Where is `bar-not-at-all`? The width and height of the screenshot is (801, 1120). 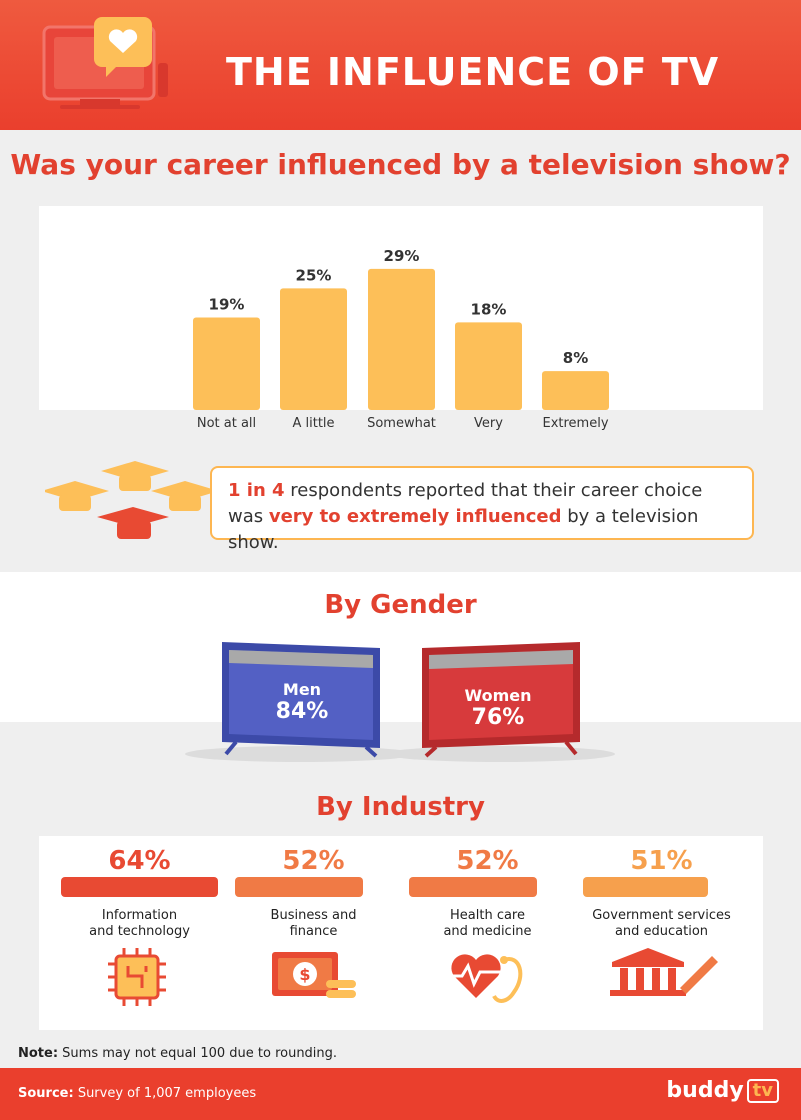
bar-not-at-all is located at coordinates (226, 363).